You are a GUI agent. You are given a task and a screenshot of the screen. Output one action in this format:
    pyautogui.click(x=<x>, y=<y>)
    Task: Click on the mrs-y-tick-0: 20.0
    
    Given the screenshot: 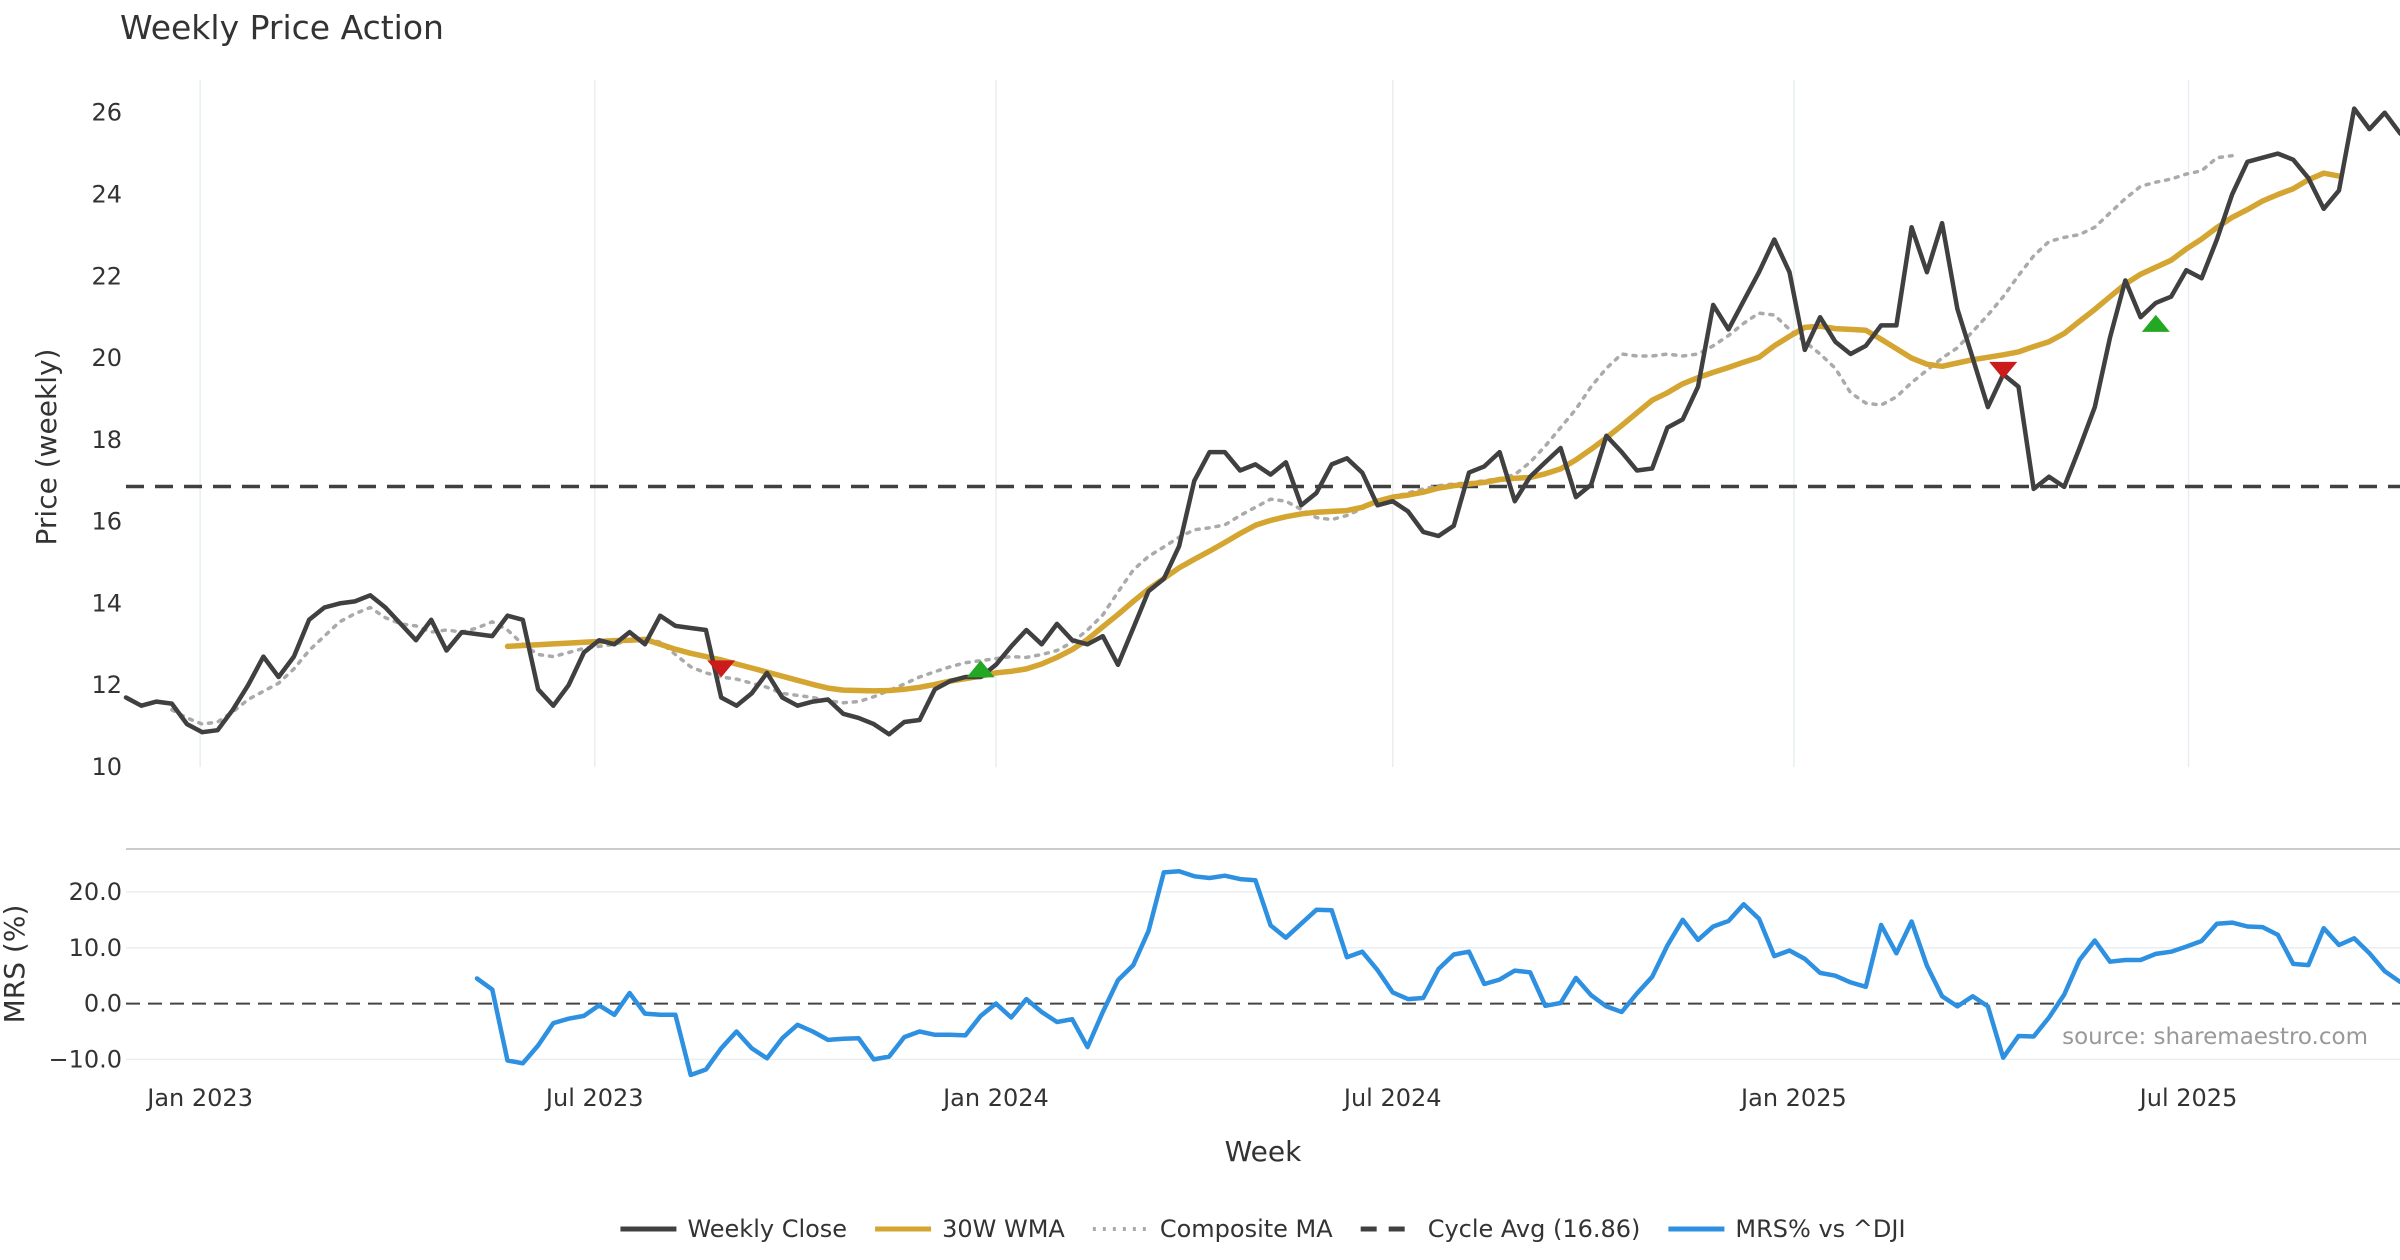 What is the action you would take?
    pyautogui.click(x=95, y=892)
    